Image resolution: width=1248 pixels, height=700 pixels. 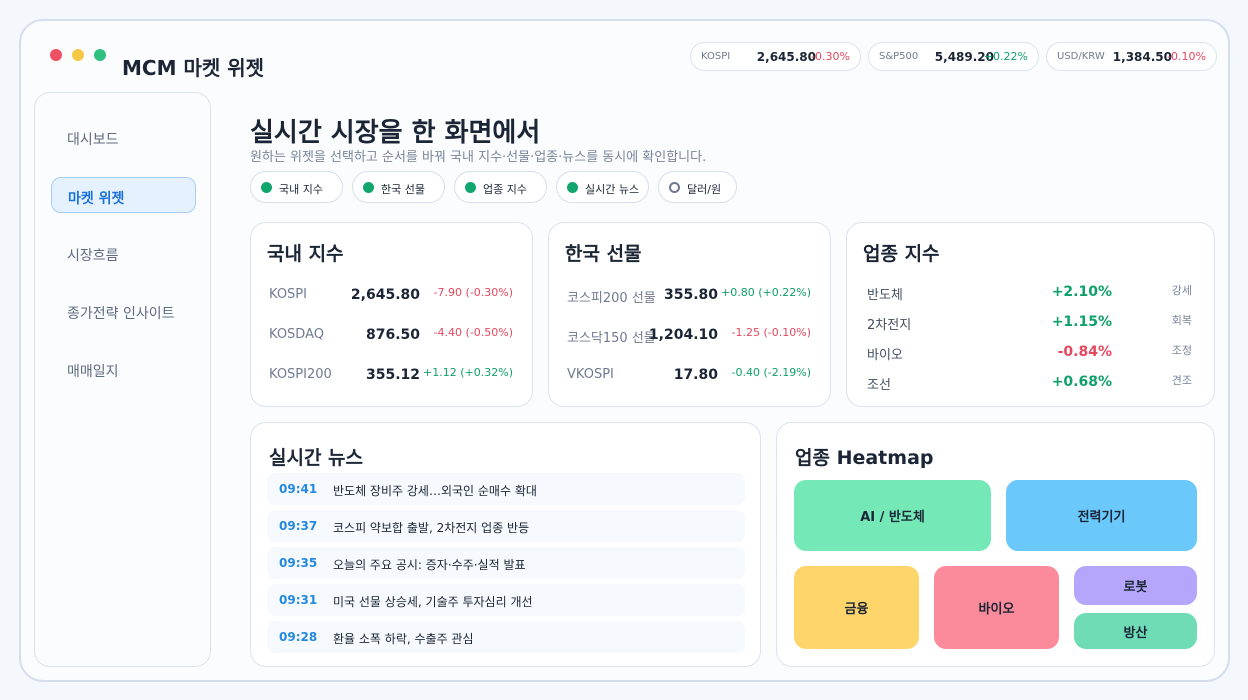 I want to click on ticker: USD/KRW 1,384.50 -0.10%, so click(x=1131, y=56).